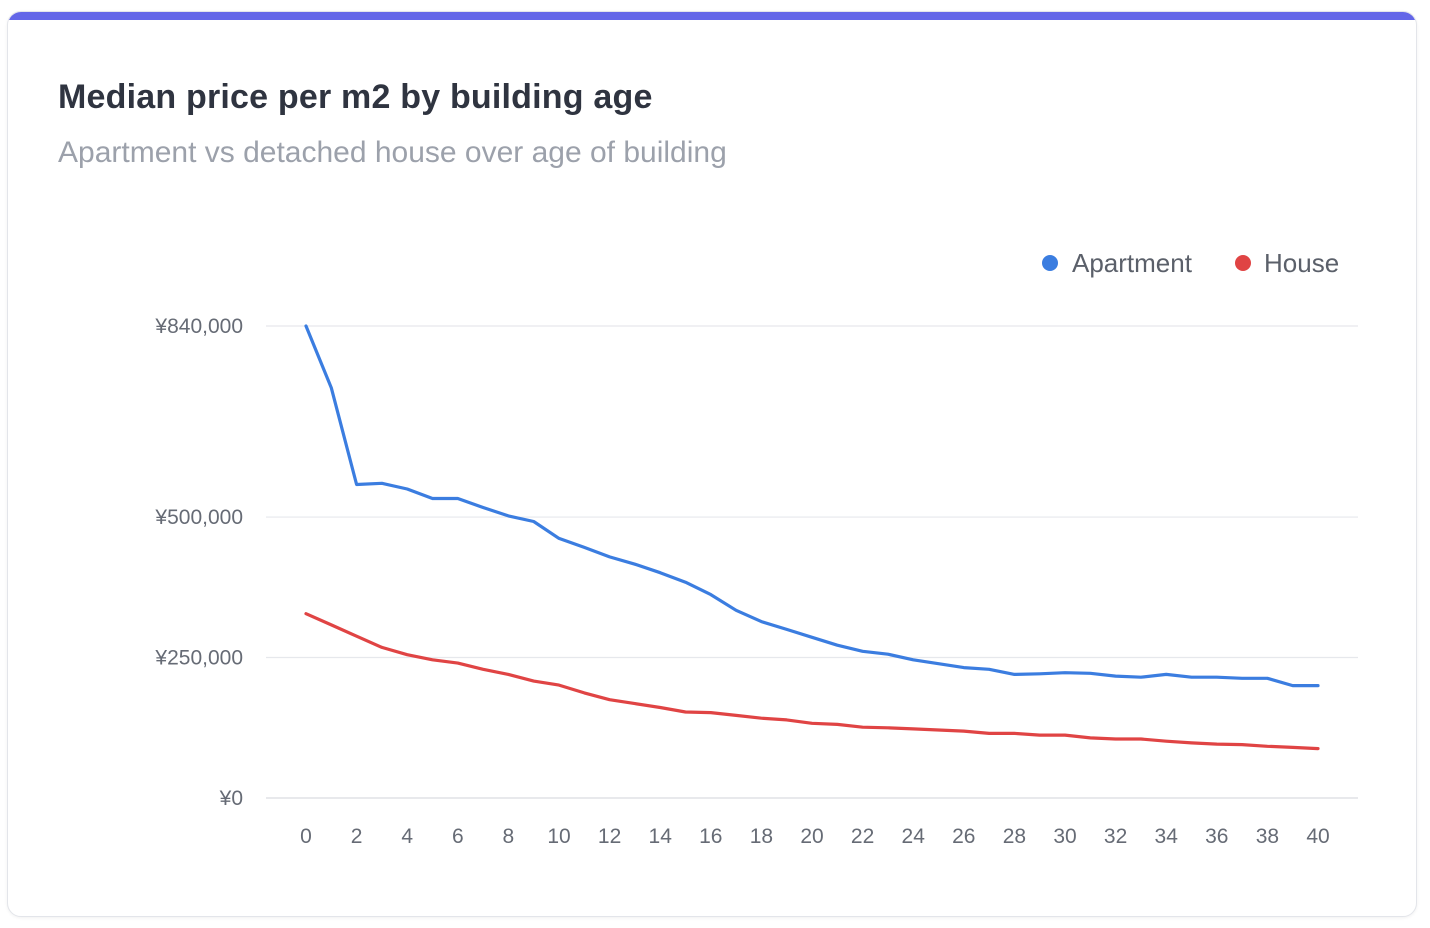 The width and height of the screenshot is (1430, 928). Describe the element at coordinates (710, 836) in the screenshot. I see `x-tick-label: 16` at that location.